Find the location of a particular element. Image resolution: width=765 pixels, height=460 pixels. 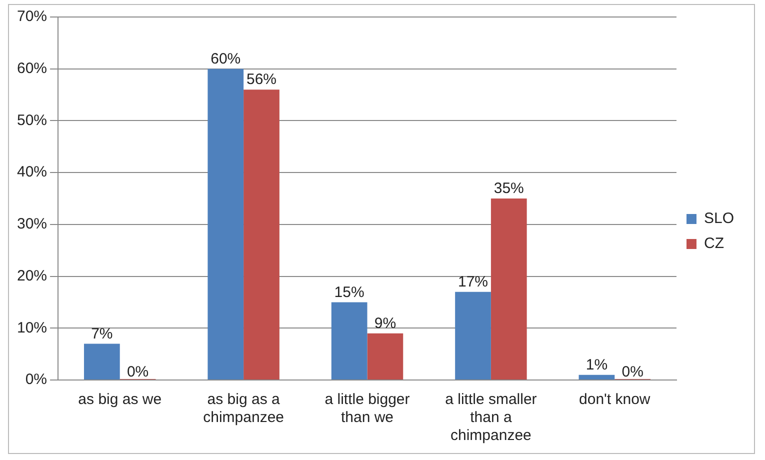

x-tick-label: a little bigger than we is located at coordinates (367, 408).